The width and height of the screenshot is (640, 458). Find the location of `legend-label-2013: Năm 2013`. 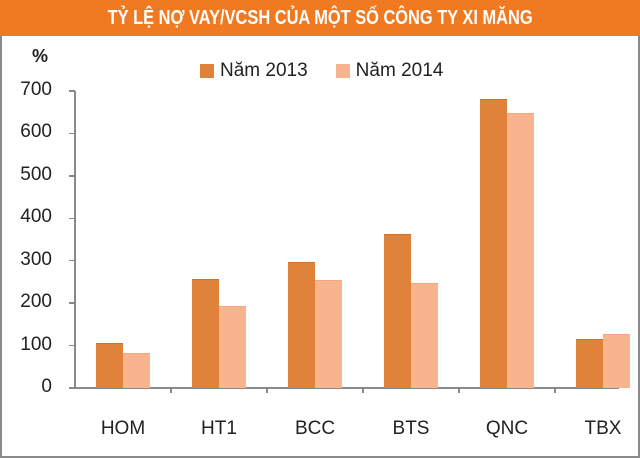

legend-label-2013: Năm 2013 is located at coordinates (264, 70).